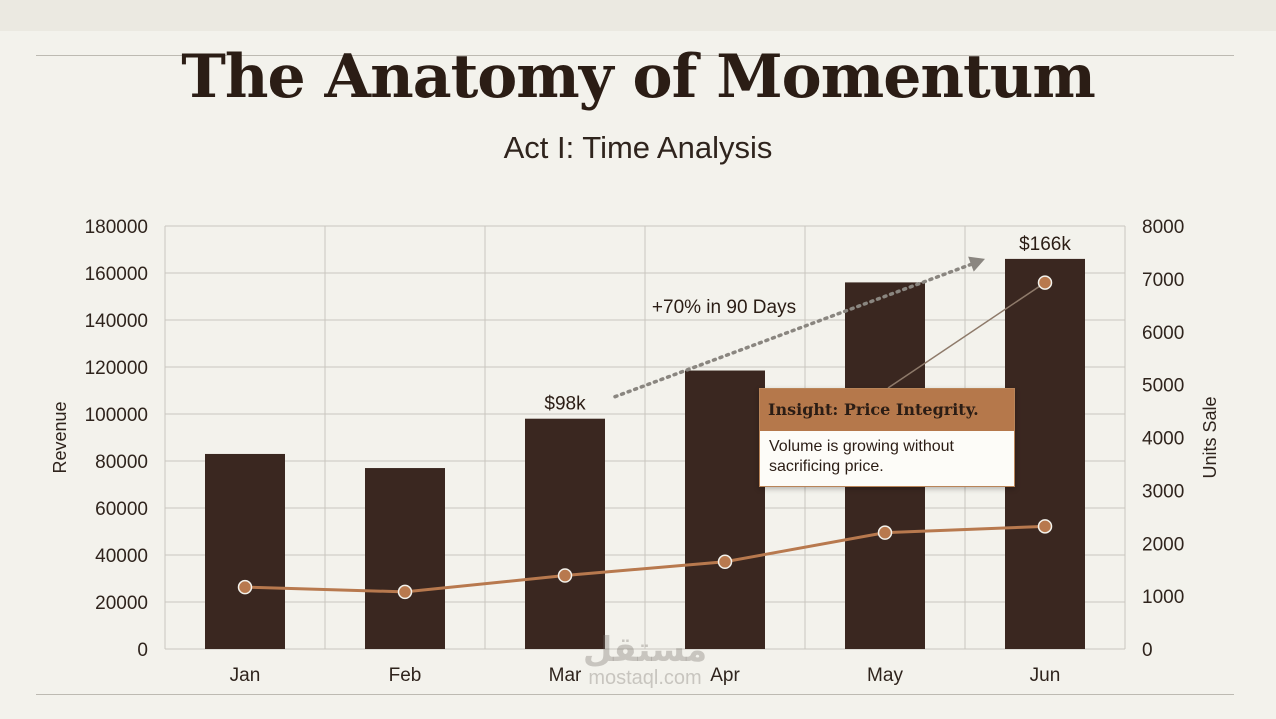  Describe the element at coordinates (1045, 526) in the screenshot. I see `units-point-jun` at that location.